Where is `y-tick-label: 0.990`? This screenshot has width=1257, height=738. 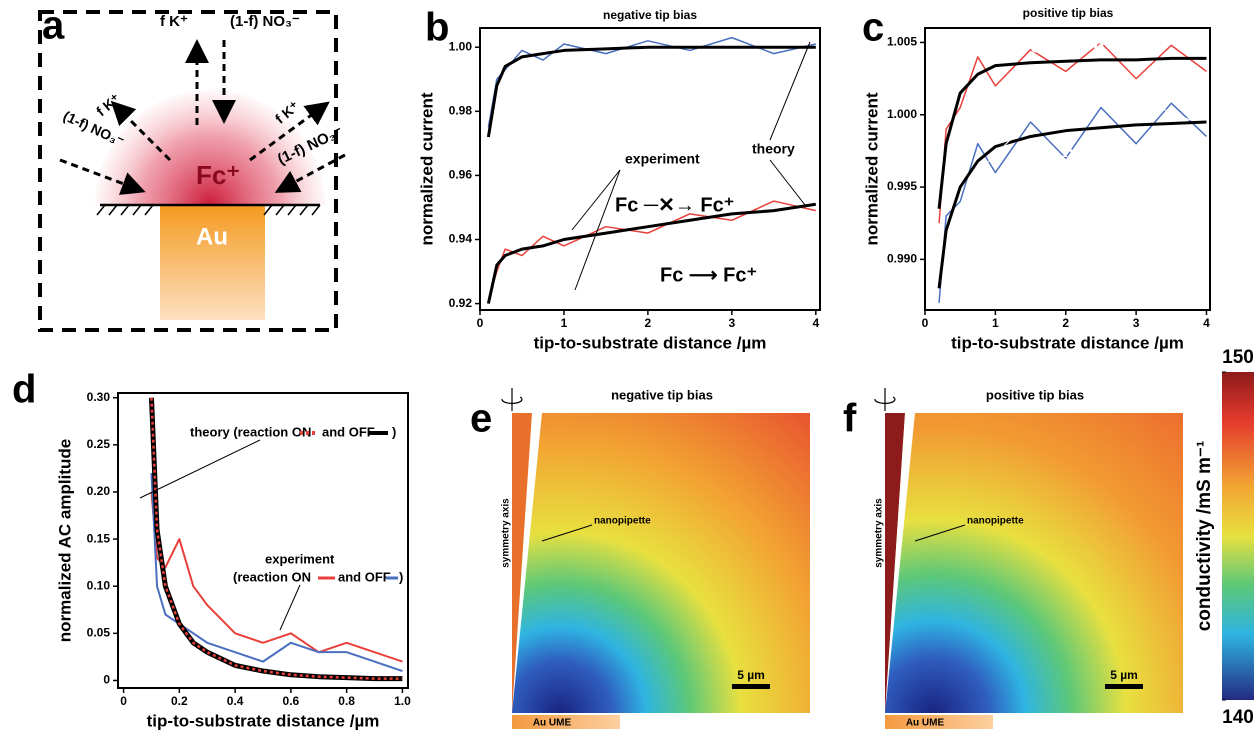 y-tick-label: 0.990 is located at coordinates (902, 259).